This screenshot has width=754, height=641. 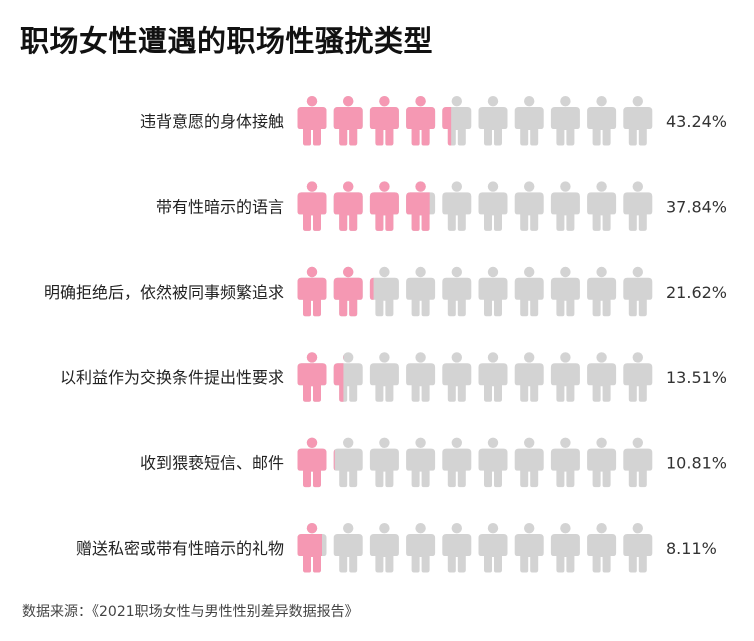 I want to click on chart-row: 赠送私密或带有性暗示的礼物 8.11%, so click(x=396, y=548).